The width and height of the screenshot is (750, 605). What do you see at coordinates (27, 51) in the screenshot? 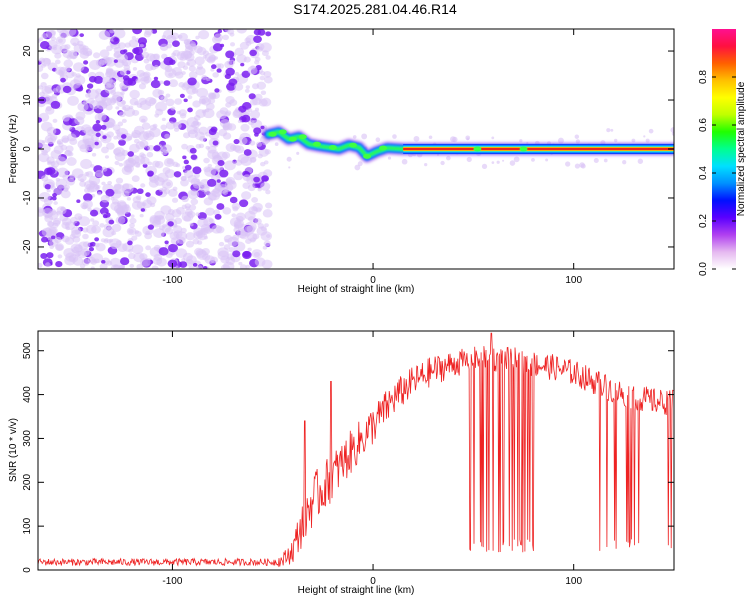
I see `spectrogram-ytick-label: 20` at bounding box center [27, 51].